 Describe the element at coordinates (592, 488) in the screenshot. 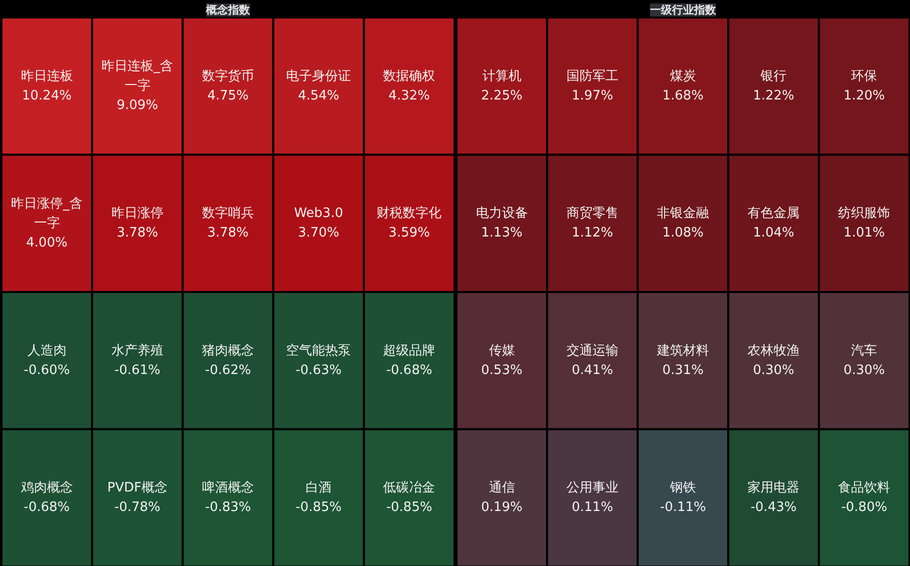

I see `category-label: 公用事业` at that location.